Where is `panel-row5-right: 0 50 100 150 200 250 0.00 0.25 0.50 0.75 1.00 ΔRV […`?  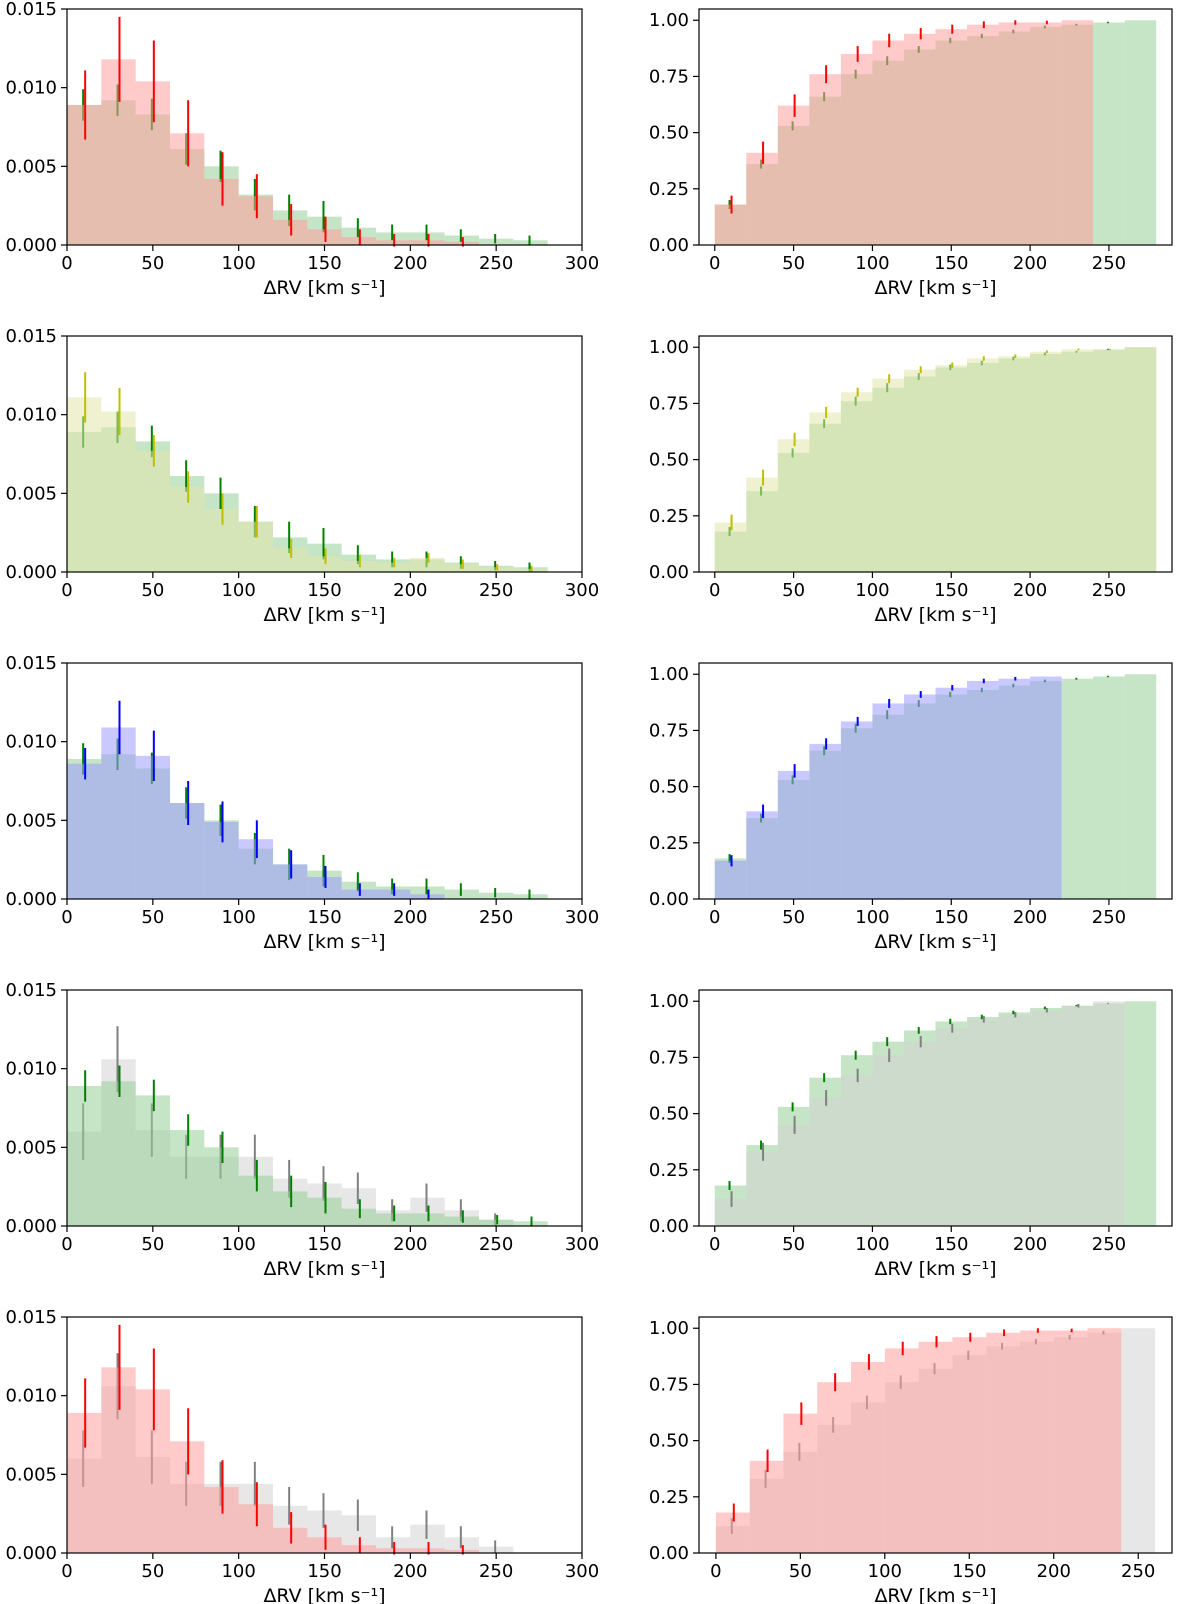
panel-row5-right: 0 50 100 150 200 250 0.00 0.25 0.50 0.75 1.00 ΔRV [… is located at coordinates (911, 1460).